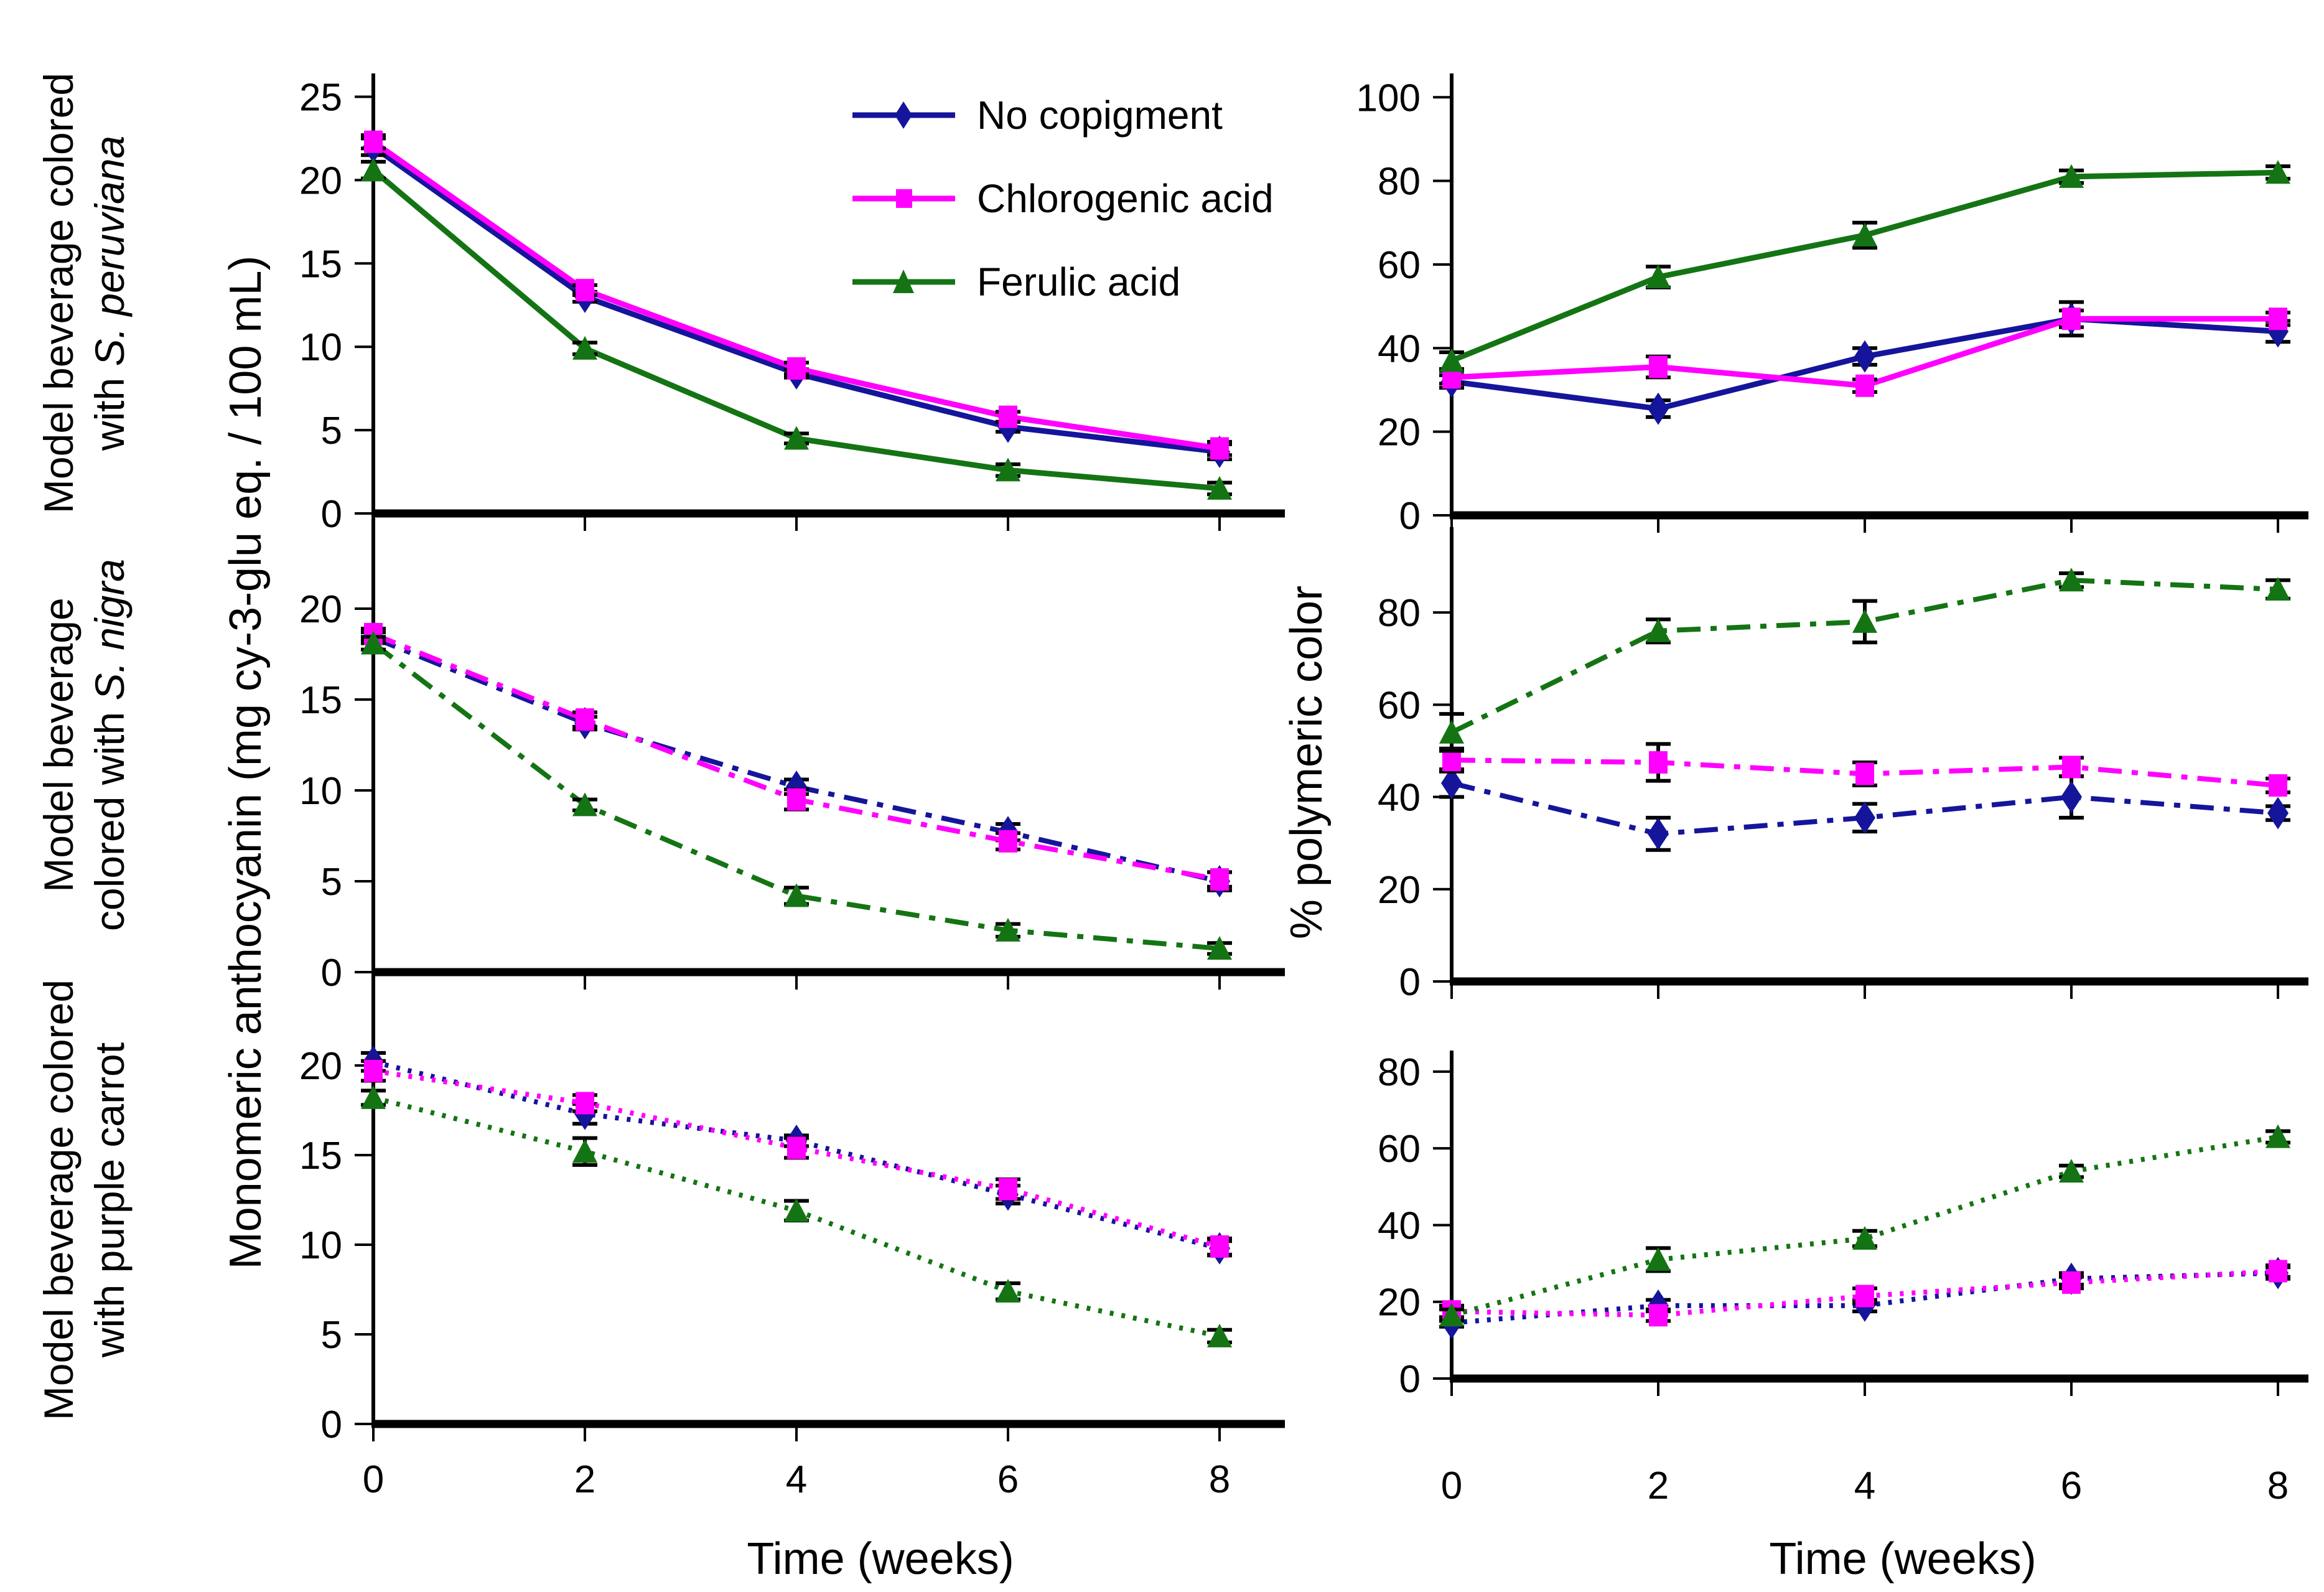 This screenshot has width=2324, height=1592. What do you see at coordinates (1100, 116) in the screenshot?
I see `legend-label: No copigment` at bounding box center [1100, 116].